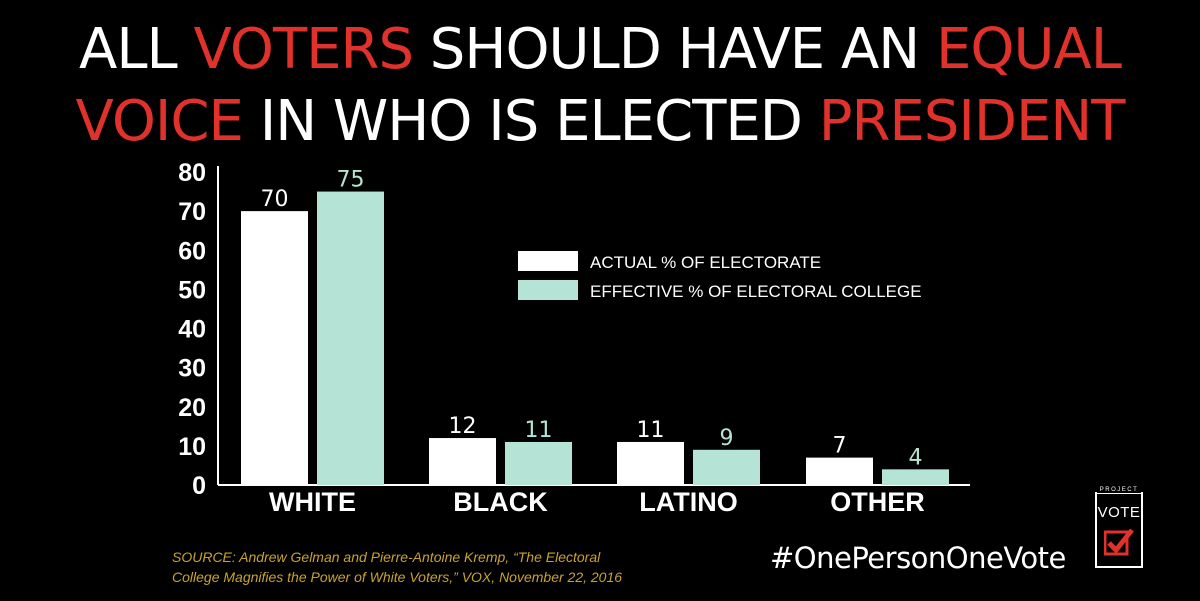  What do you see at coordinates (136, 49) in the screenshot?
I see `title-line1-segment: ALL` at bounding box center [136, 49].